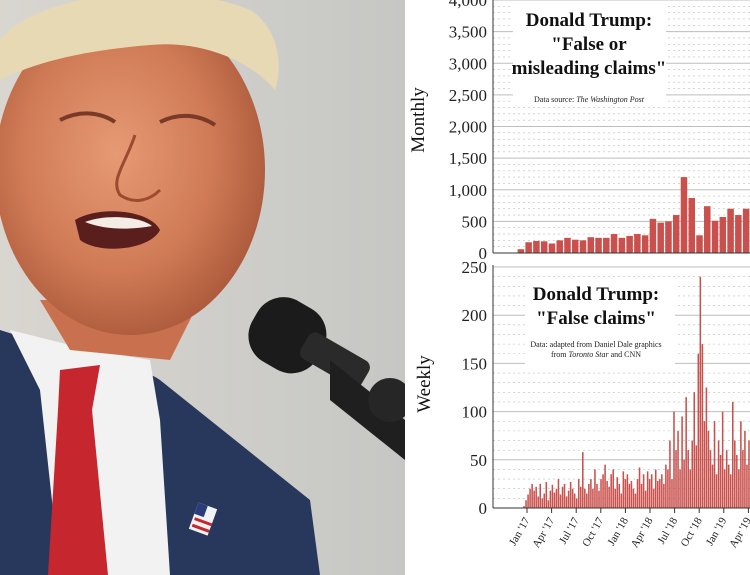  Describe the element at coordinates (468, 131) in the screenshot. I see `monthly-y-ticks: 0 500 1,000 1,500 2,000 2,500 3,000 3,500 4,000` at that location.